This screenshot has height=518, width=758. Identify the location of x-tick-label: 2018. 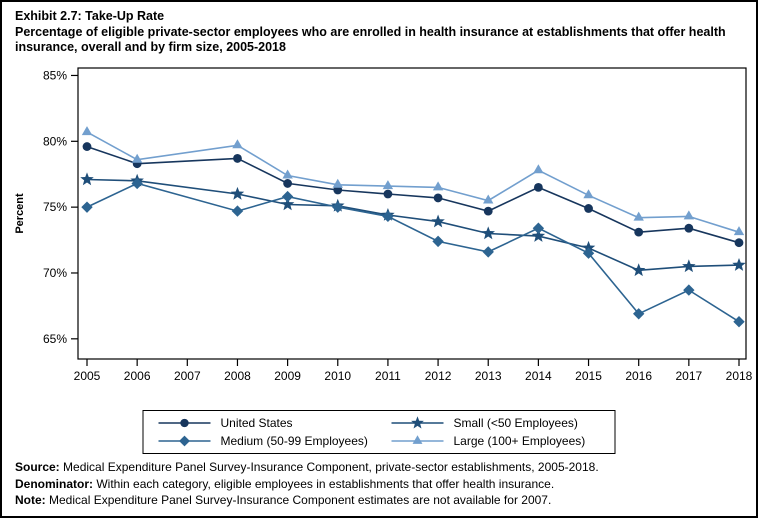
(739, 376).